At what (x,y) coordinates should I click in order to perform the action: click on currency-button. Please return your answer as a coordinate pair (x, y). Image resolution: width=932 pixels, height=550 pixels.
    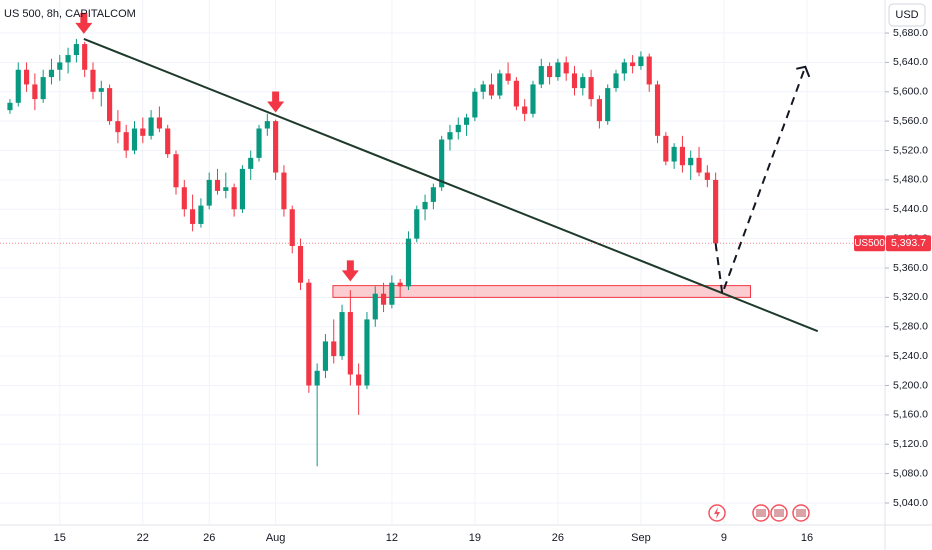
    Looking at the image, I should click on (907, 15).